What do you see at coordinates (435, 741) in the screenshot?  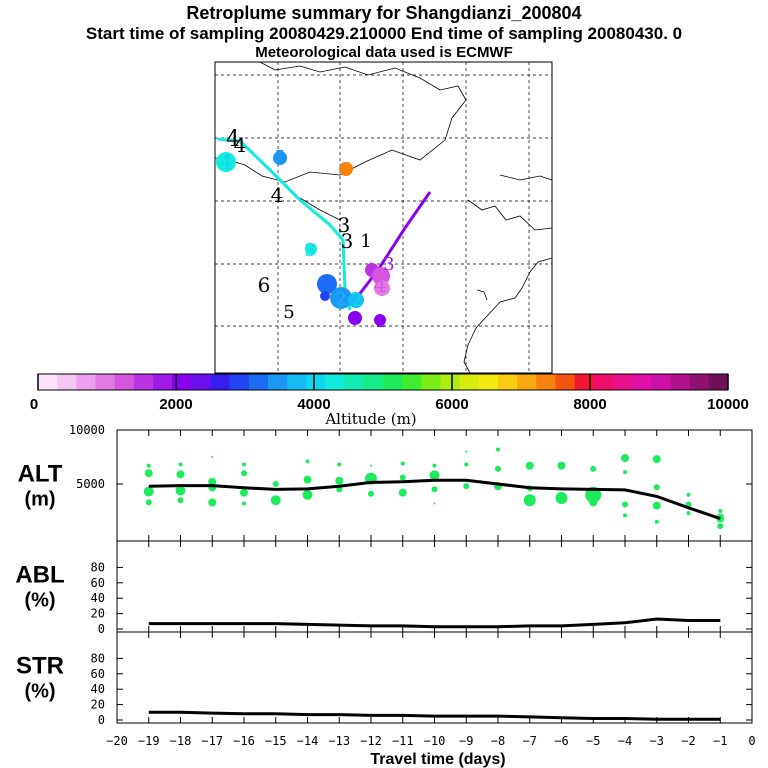 I see `x-tick-label: −10` at bounding box center [435, 741].